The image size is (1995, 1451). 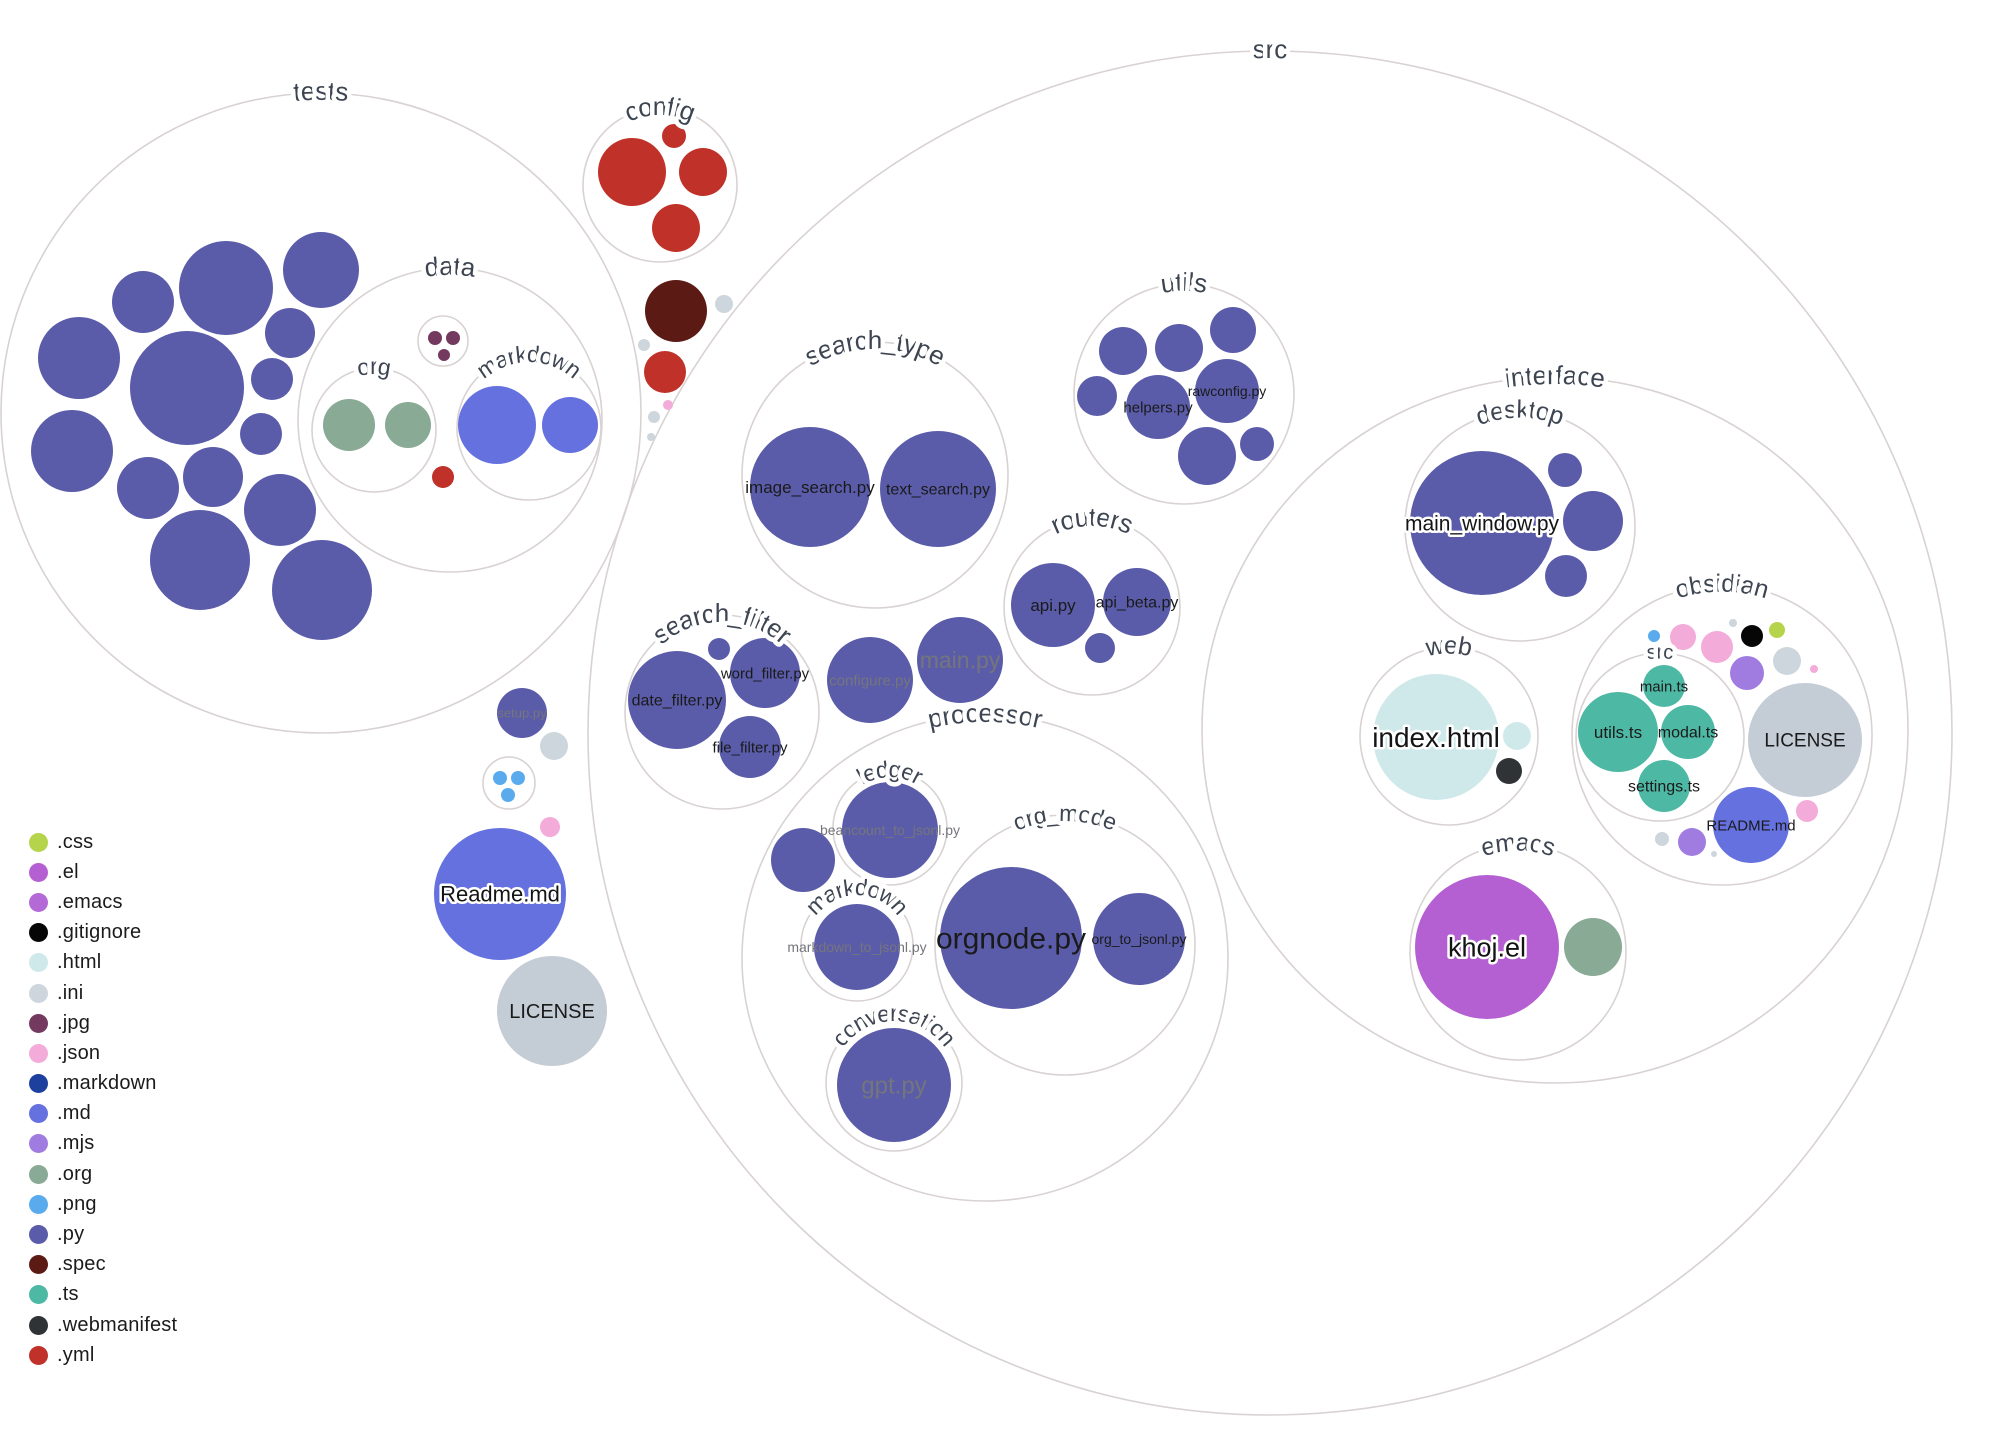 I want to click on dir-circle-org_mode, so click(x=1065, y=945).